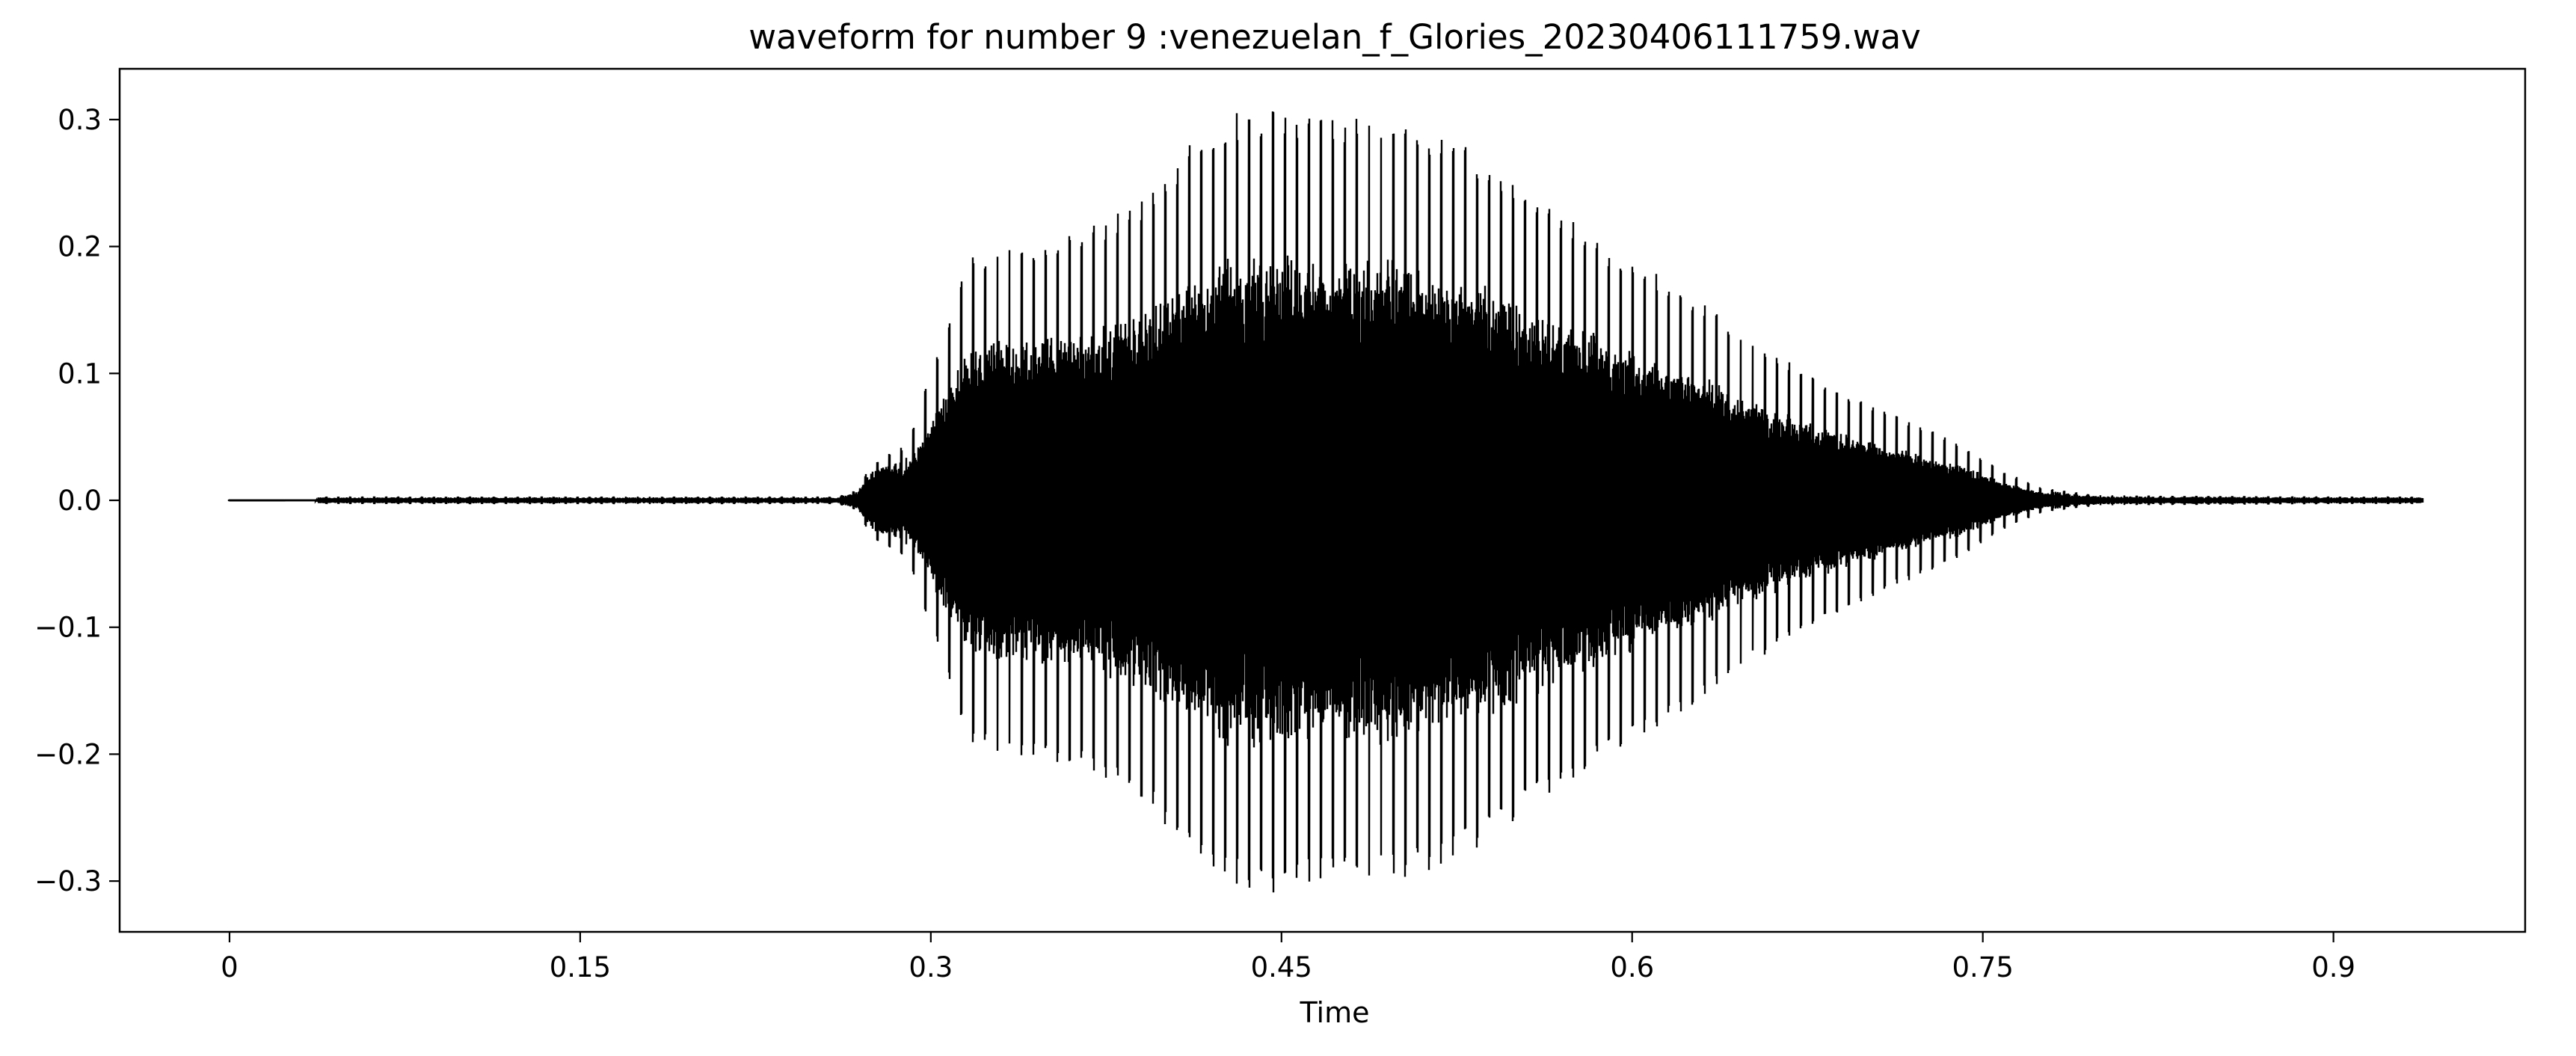  What do you see at coordinates (1982, 967) in the screenshot?
I see `x-tick-label: 0.75` at bounding box center [1982, 967].